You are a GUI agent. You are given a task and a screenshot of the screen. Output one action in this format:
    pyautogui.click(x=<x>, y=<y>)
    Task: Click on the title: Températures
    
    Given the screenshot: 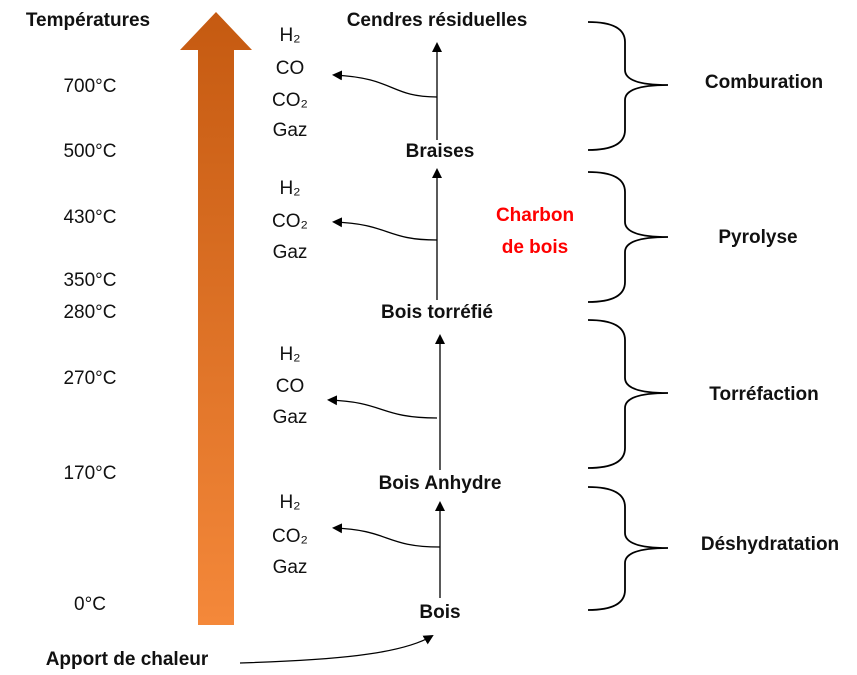 What is the action you would take?
    pyautogui.click(x=88, y=20)
    